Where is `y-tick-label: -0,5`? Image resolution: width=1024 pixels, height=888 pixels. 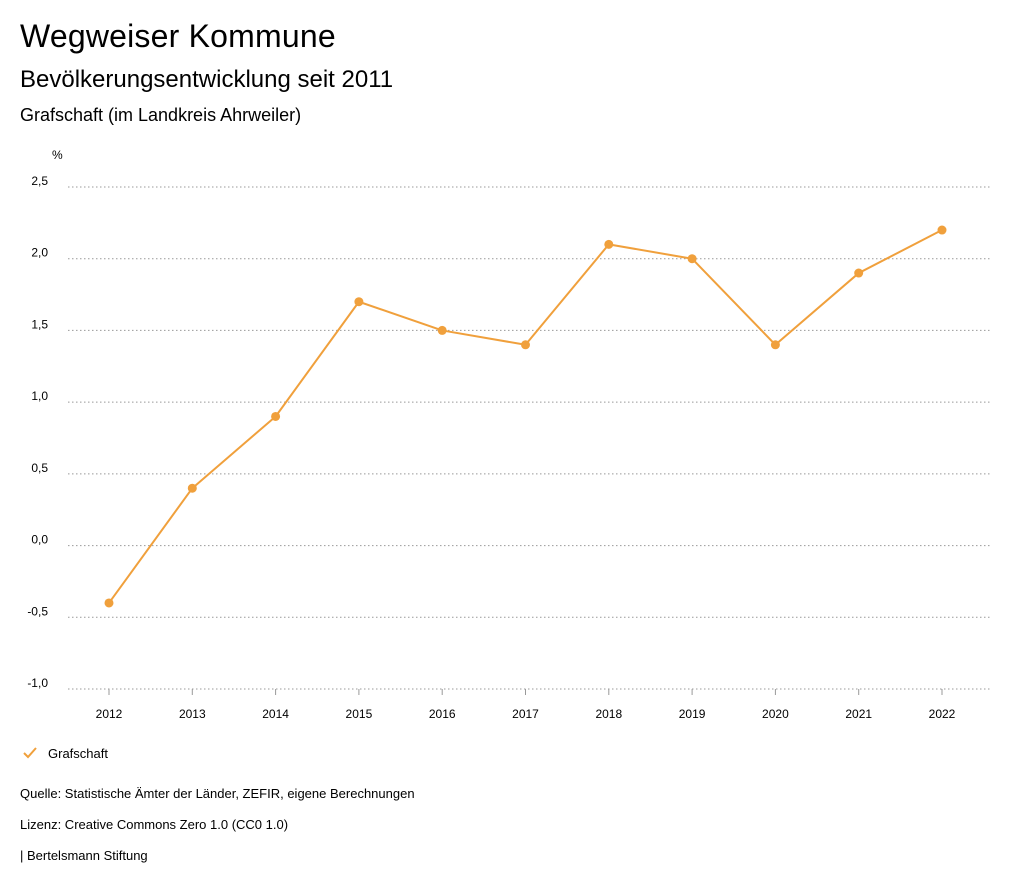 y-tick-label: -0,5 is located at coordinates (37, 611).